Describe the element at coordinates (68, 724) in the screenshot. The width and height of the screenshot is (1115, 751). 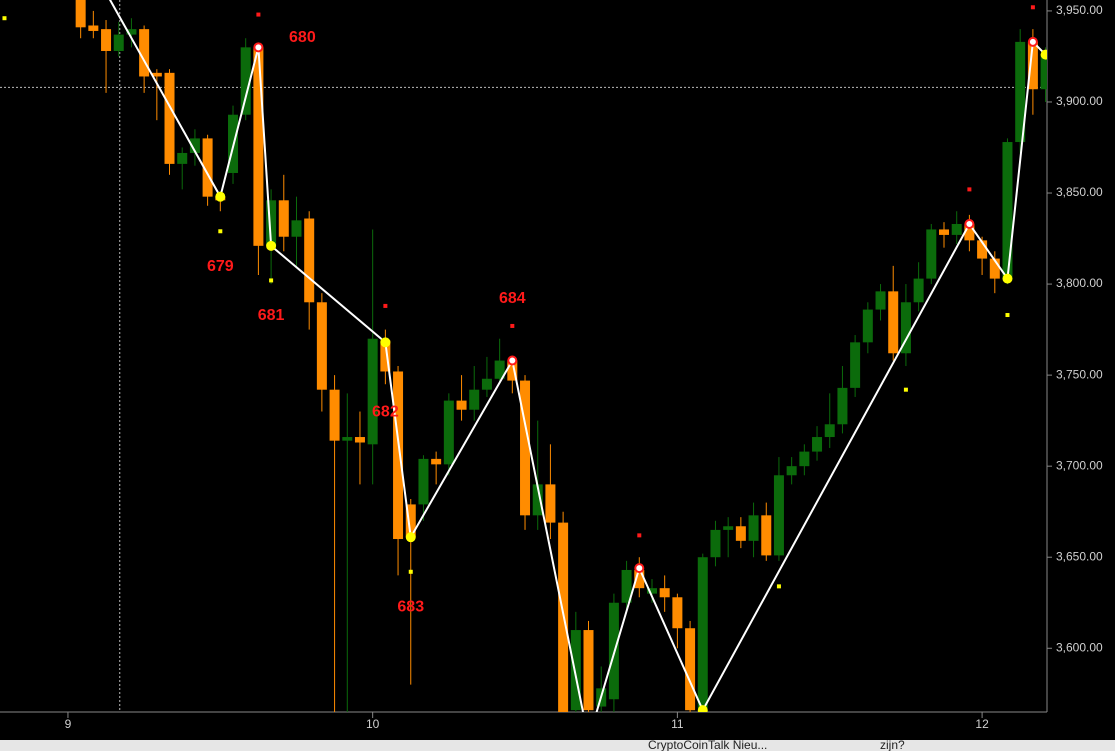
I see `x-tick-label: 9` at that location.